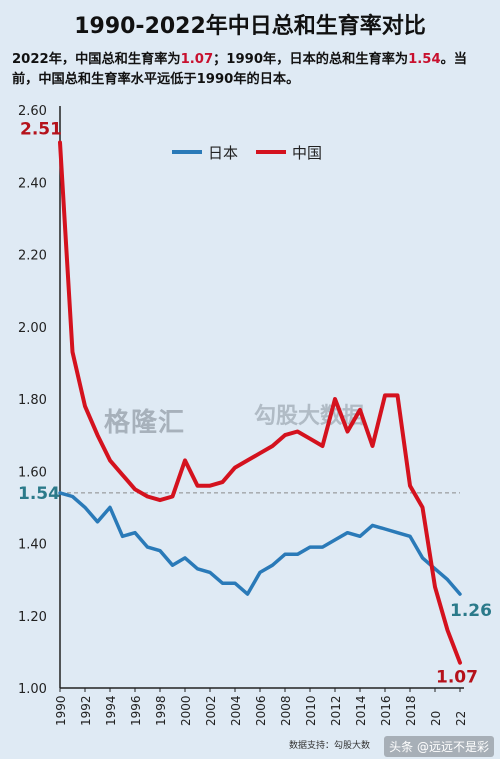  What do you see at coordinates (286, 710) in the screenshot?
I see `x-tick-label: 2008` at bounding box center [286, 710].